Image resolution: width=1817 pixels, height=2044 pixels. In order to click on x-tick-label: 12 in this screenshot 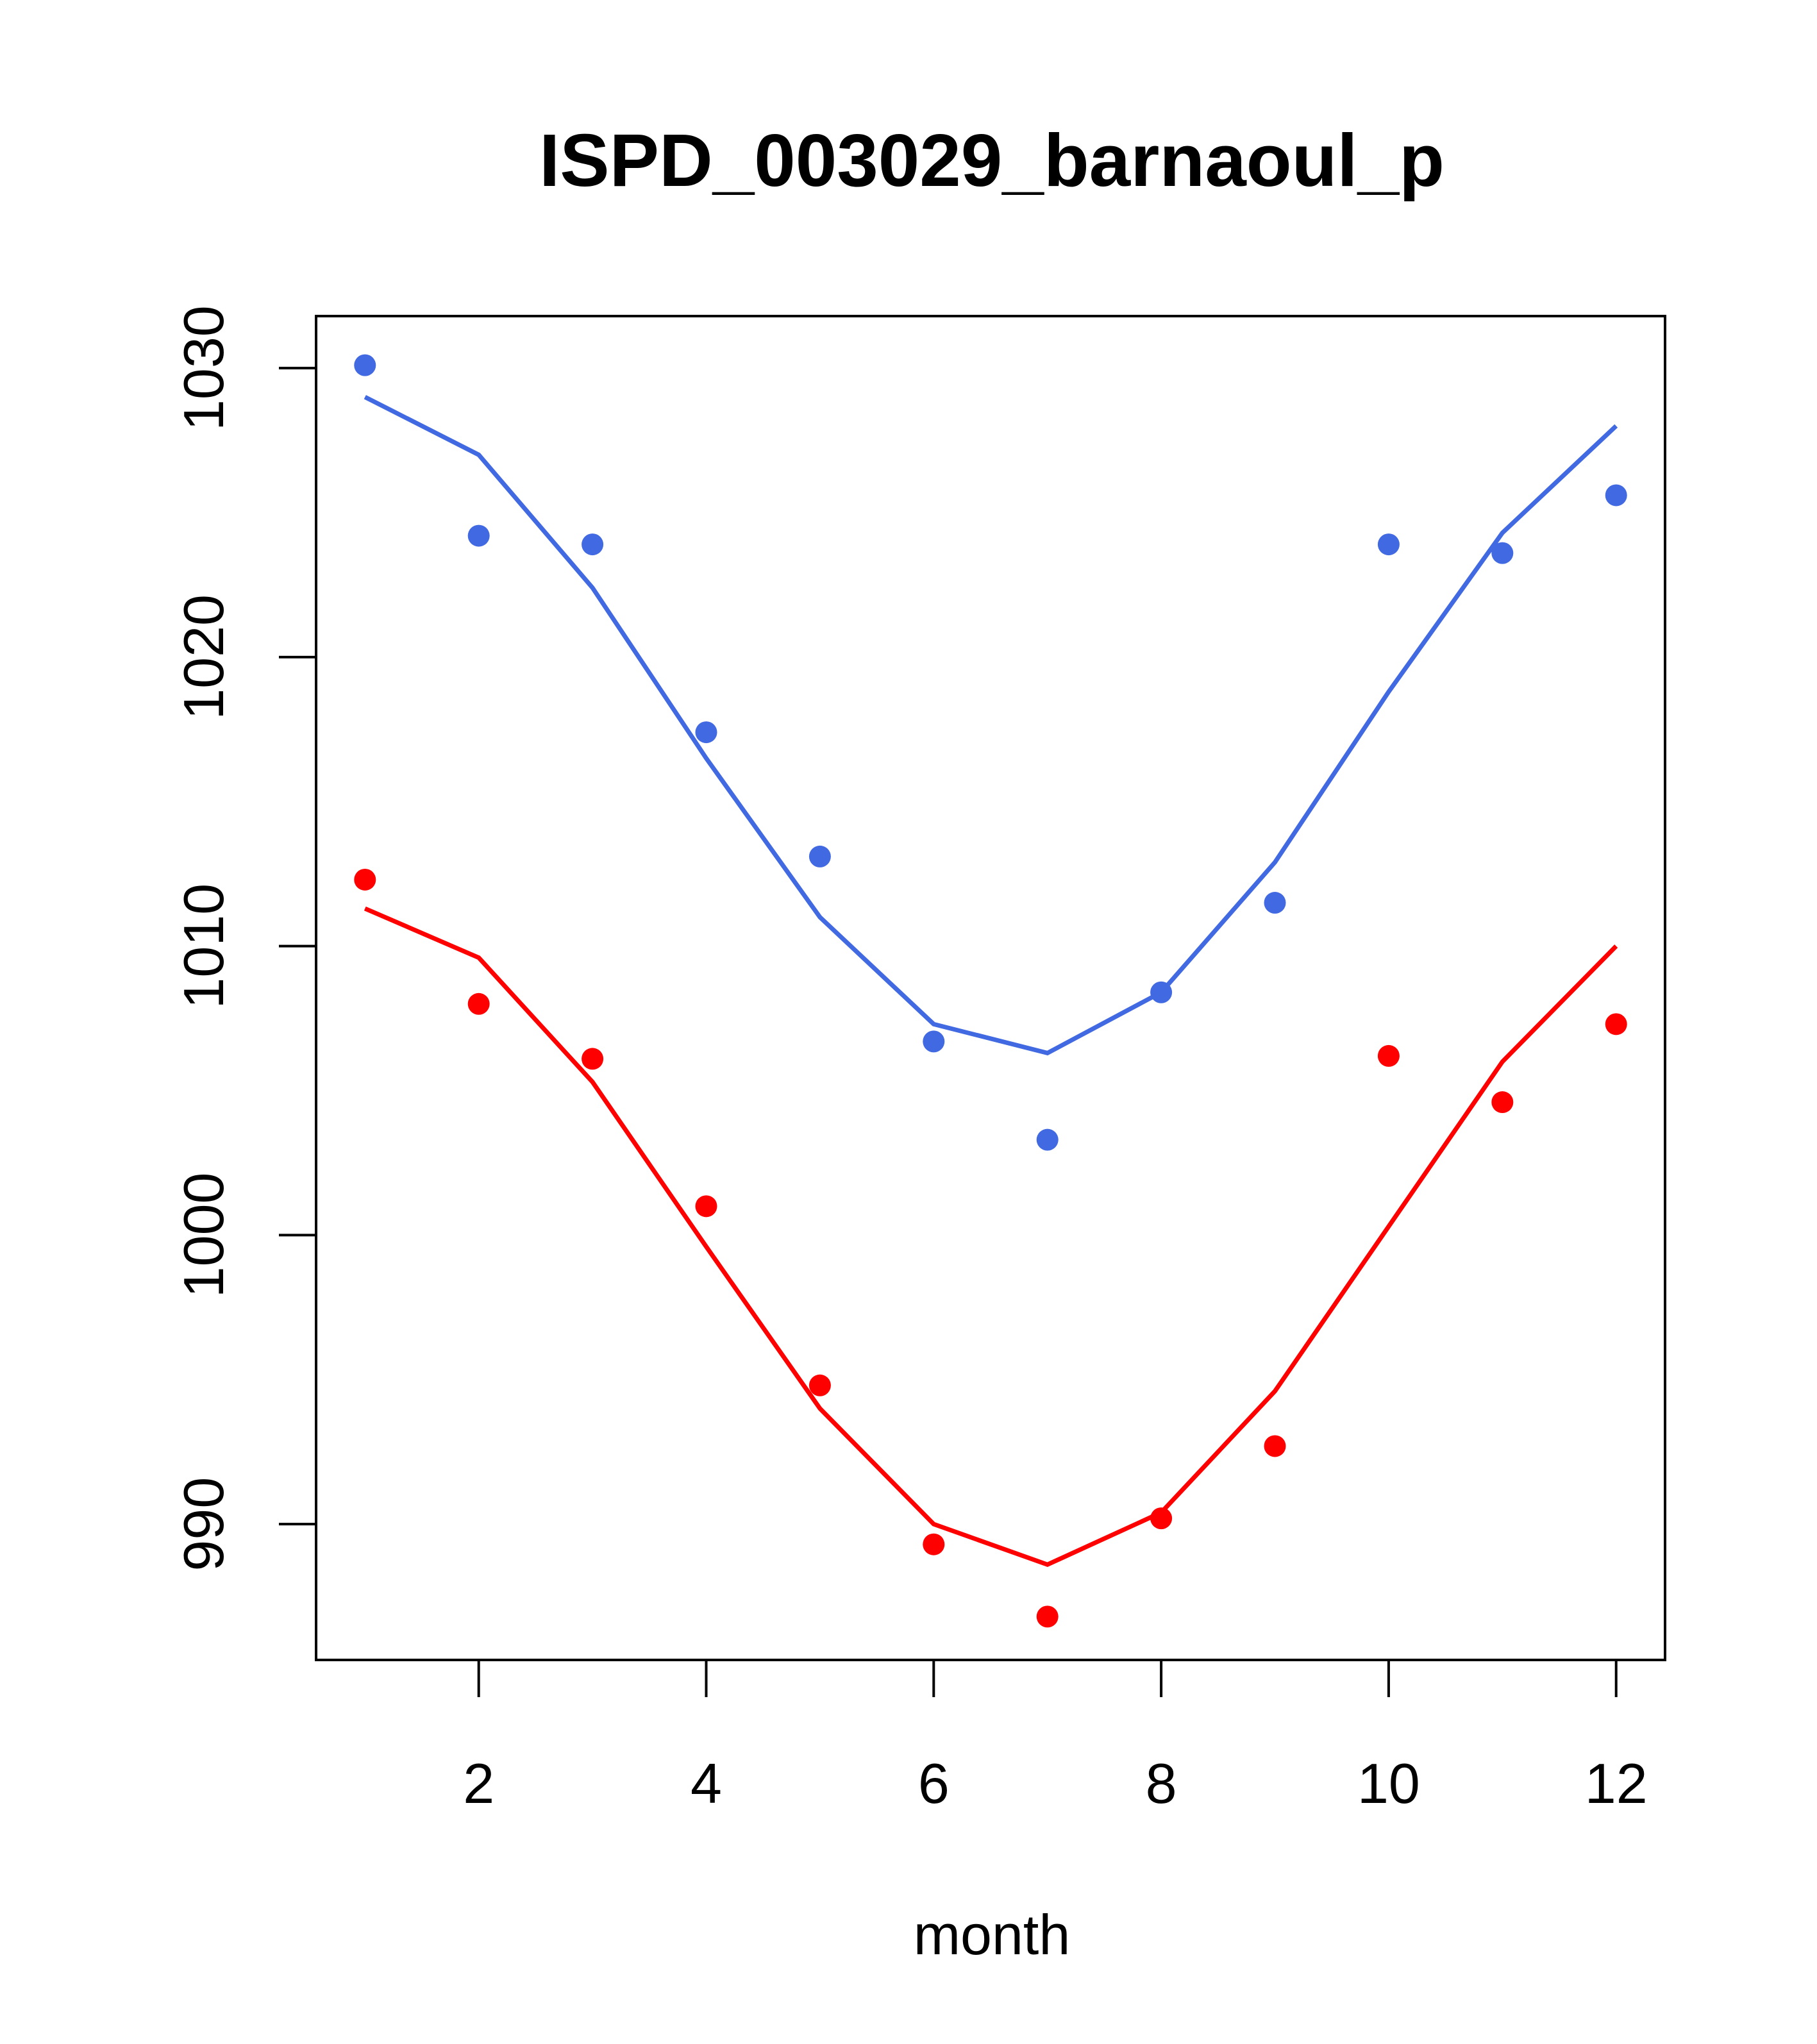, I will do `click(1616, 1784)`.